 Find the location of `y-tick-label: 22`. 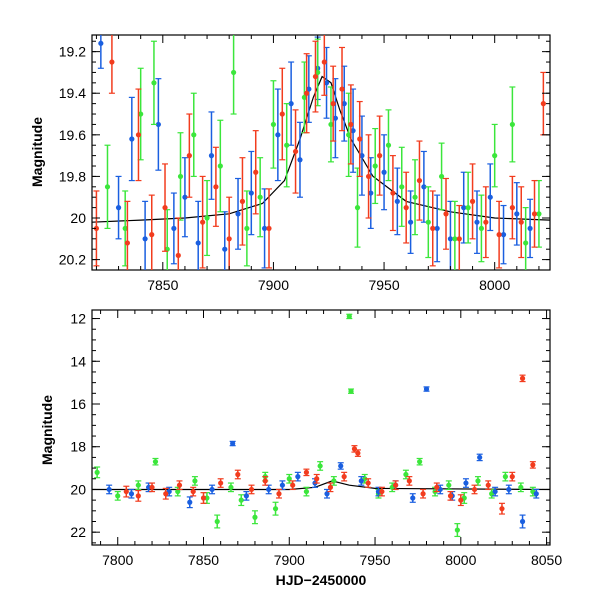

y-tick-label: 22 is located at coordinates (78, 532).